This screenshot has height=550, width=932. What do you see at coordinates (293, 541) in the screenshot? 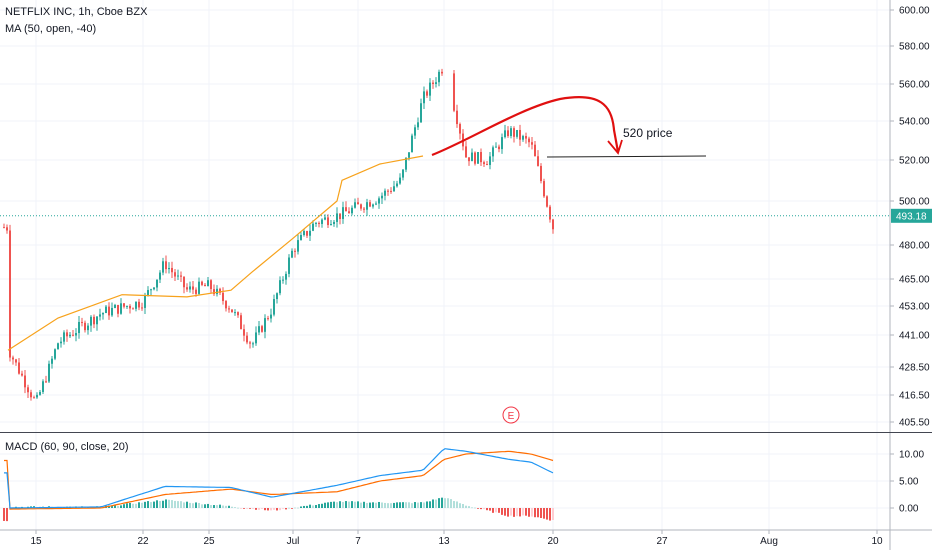
I see `x-tick-label: Jul` at bounding box center [293, 541].